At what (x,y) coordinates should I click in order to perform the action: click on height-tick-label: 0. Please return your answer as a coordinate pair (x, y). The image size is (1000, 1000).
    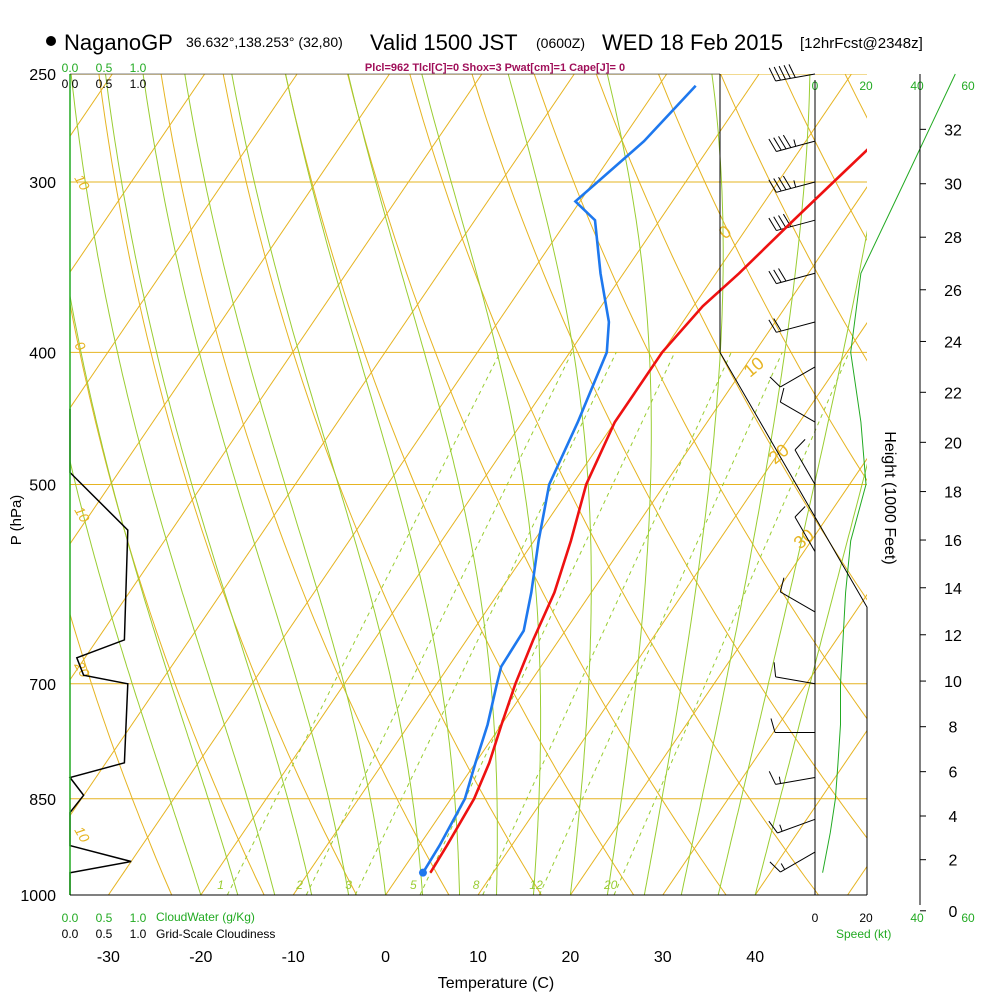
    Looking at the image, I should click on (953, 912).